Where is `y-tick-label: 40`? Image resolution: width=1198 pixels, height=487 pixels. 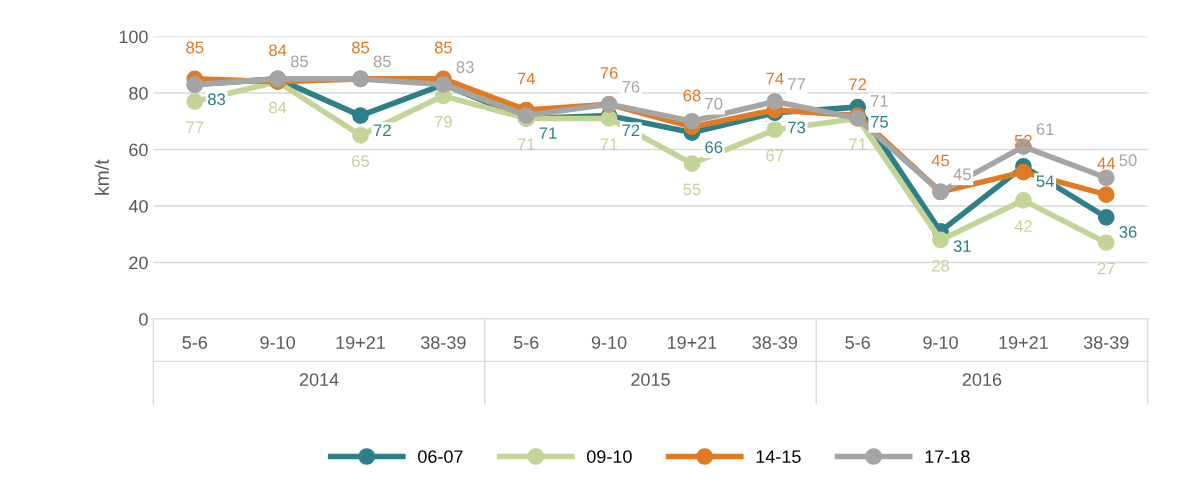 y-tick-label: 40 is located at coordinates (138, 206).